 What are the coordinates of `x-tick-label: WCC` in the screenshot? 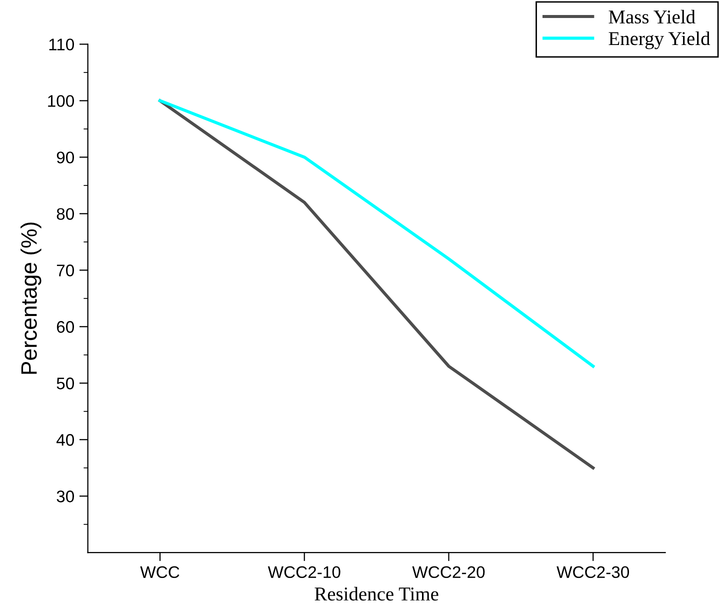 It's located at (160, 572).